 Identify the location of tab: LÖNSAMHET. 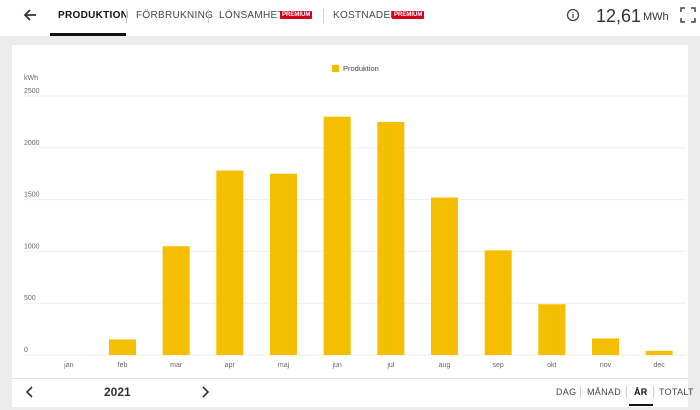
(251, 15).